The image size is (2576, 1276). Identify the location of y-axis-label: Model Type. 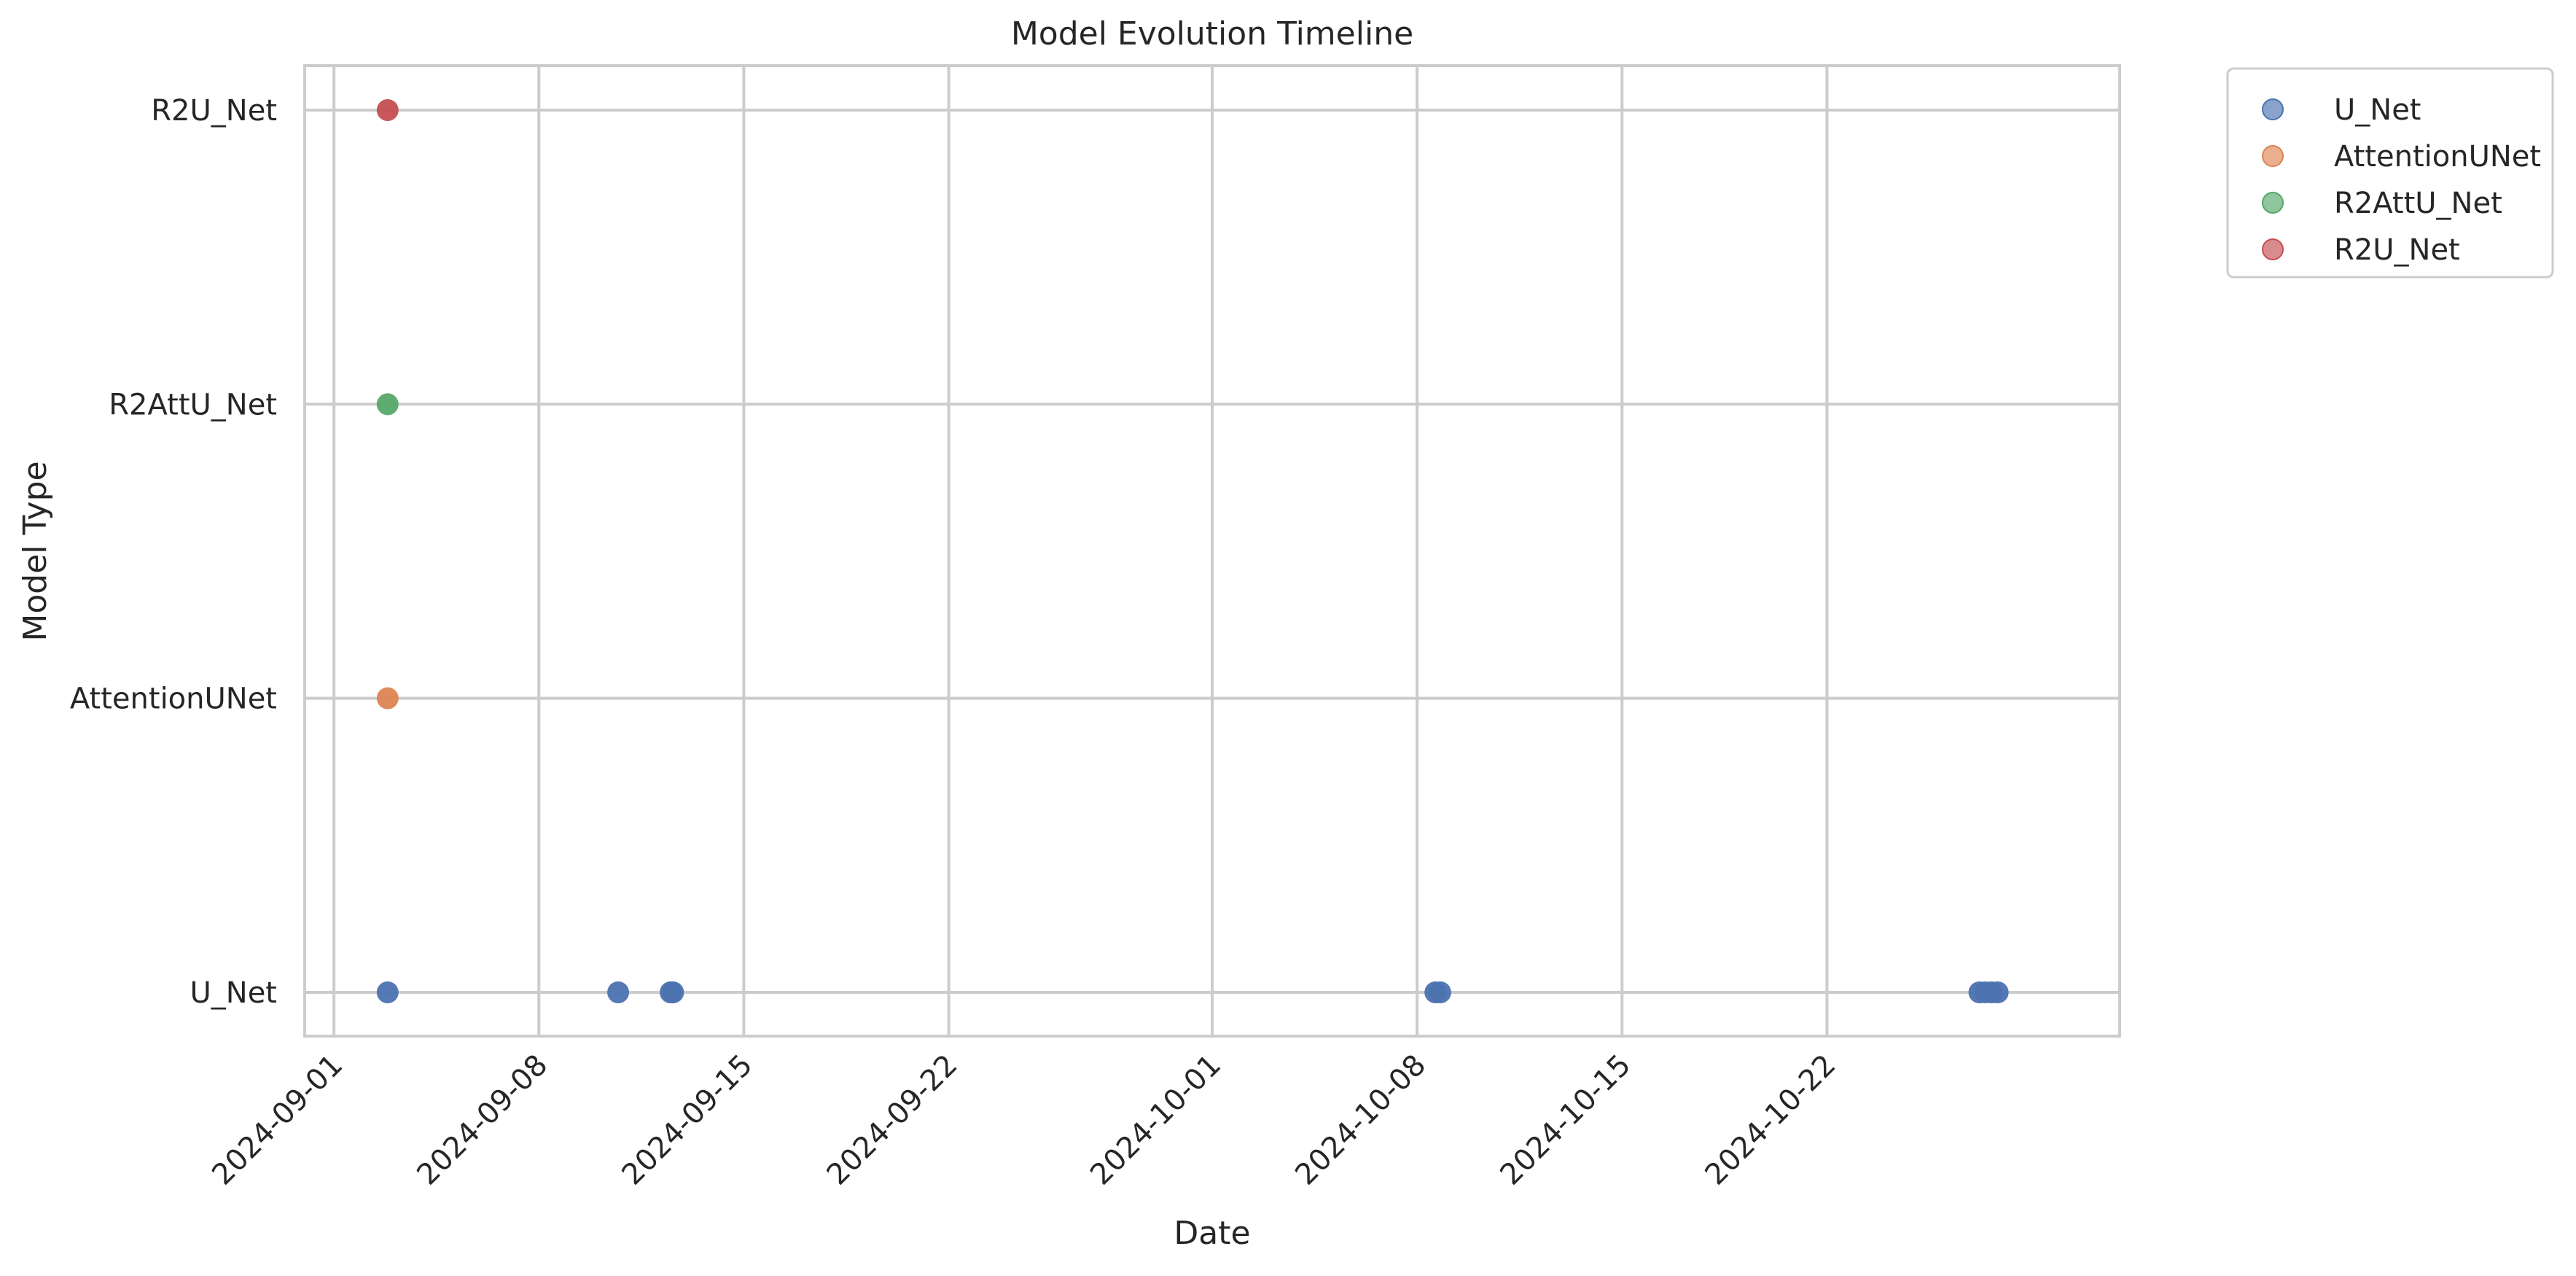
(35, 551).